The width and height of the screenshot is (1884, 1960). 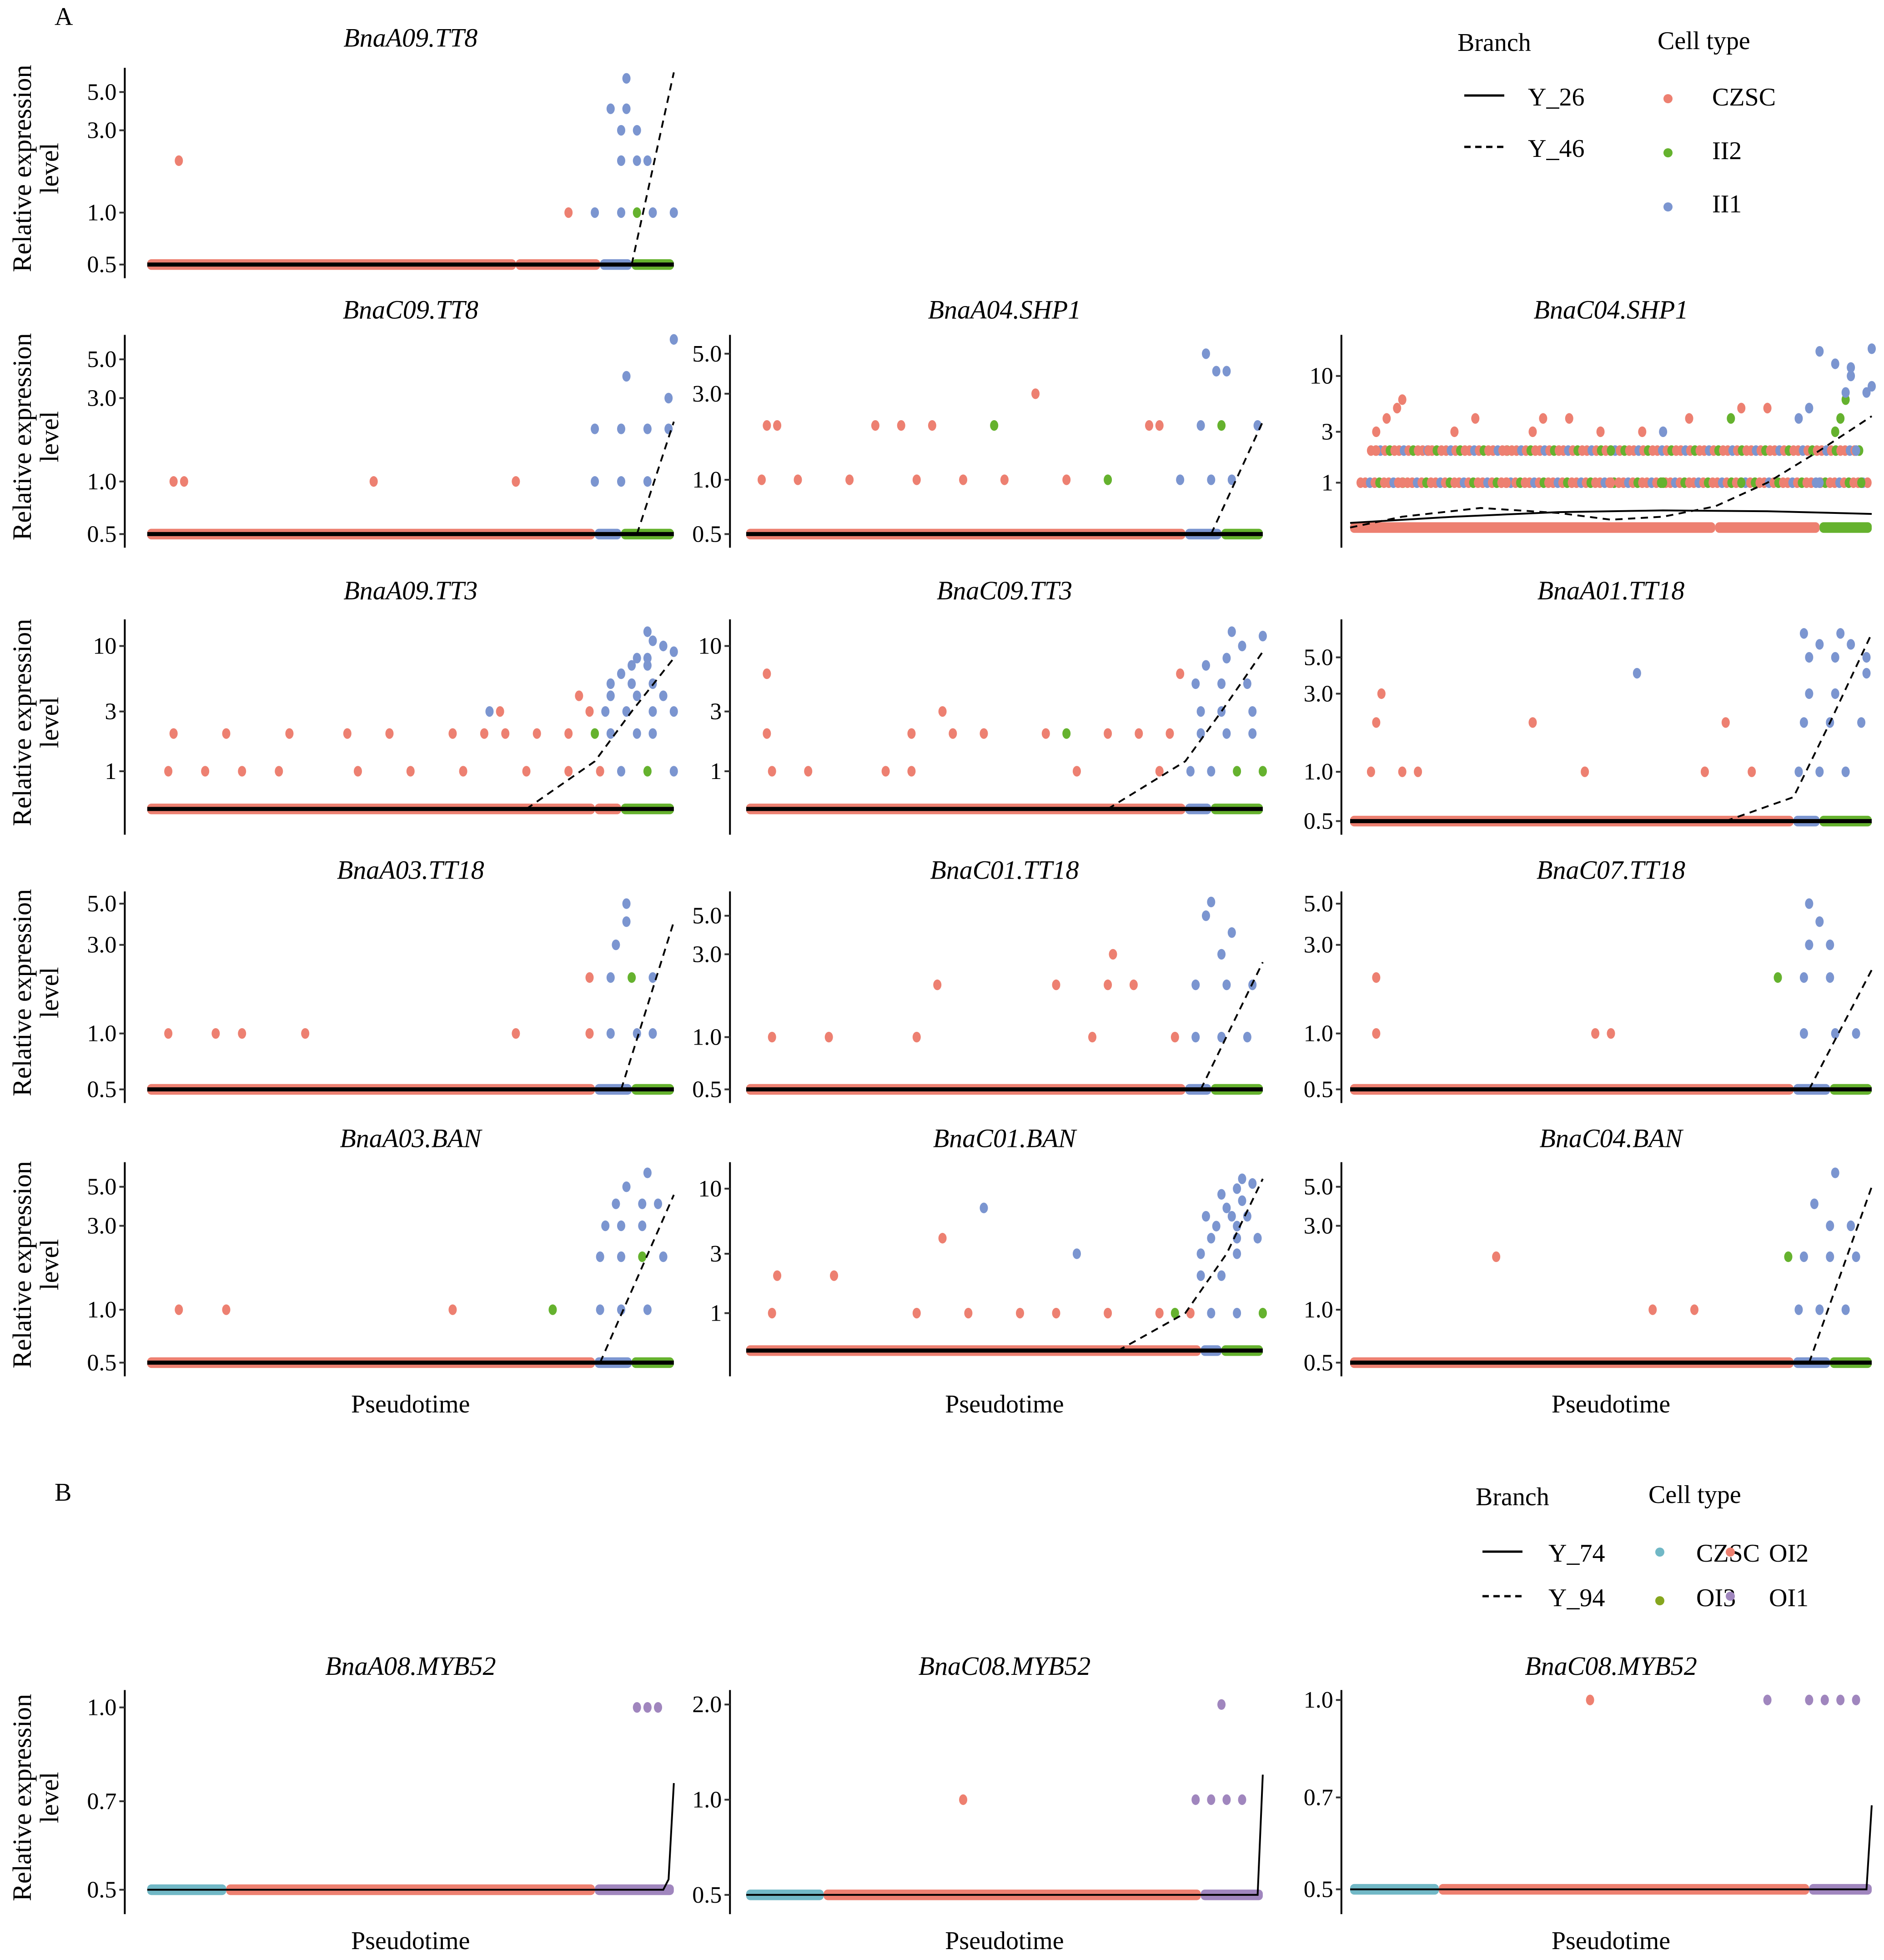 I want to click on panel-title: BnaC09.TT3, so click(x=1005, y=590).